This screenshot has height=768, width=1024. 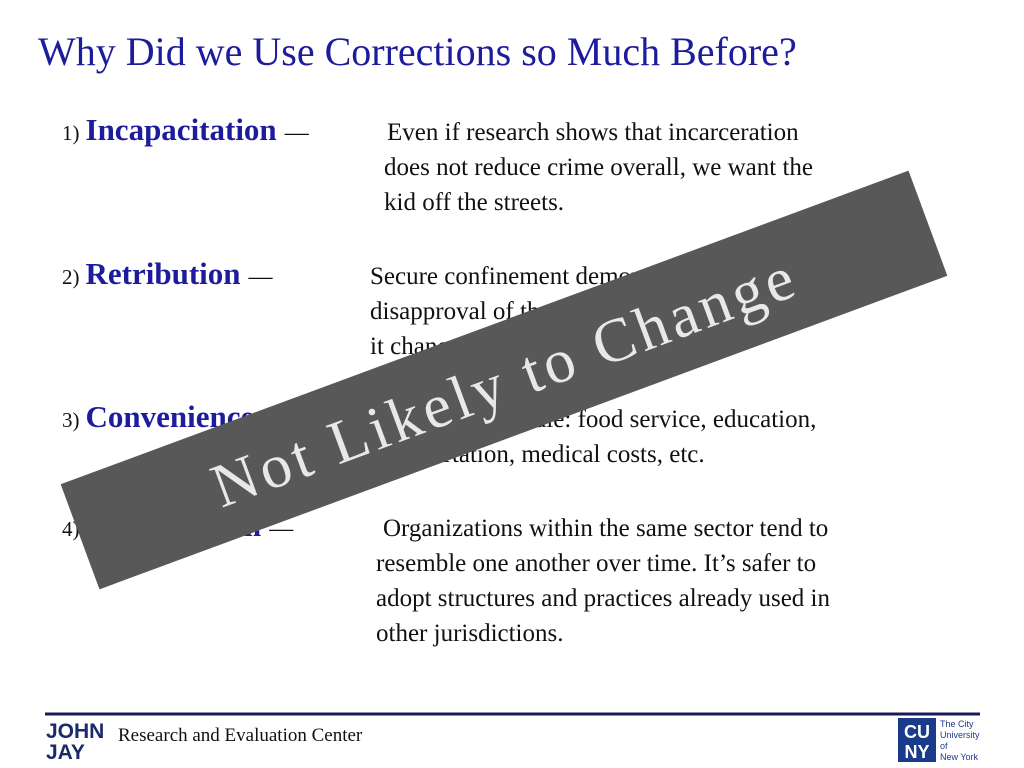 I want to click on item-term: Retribution, so click(x=163, y=273).